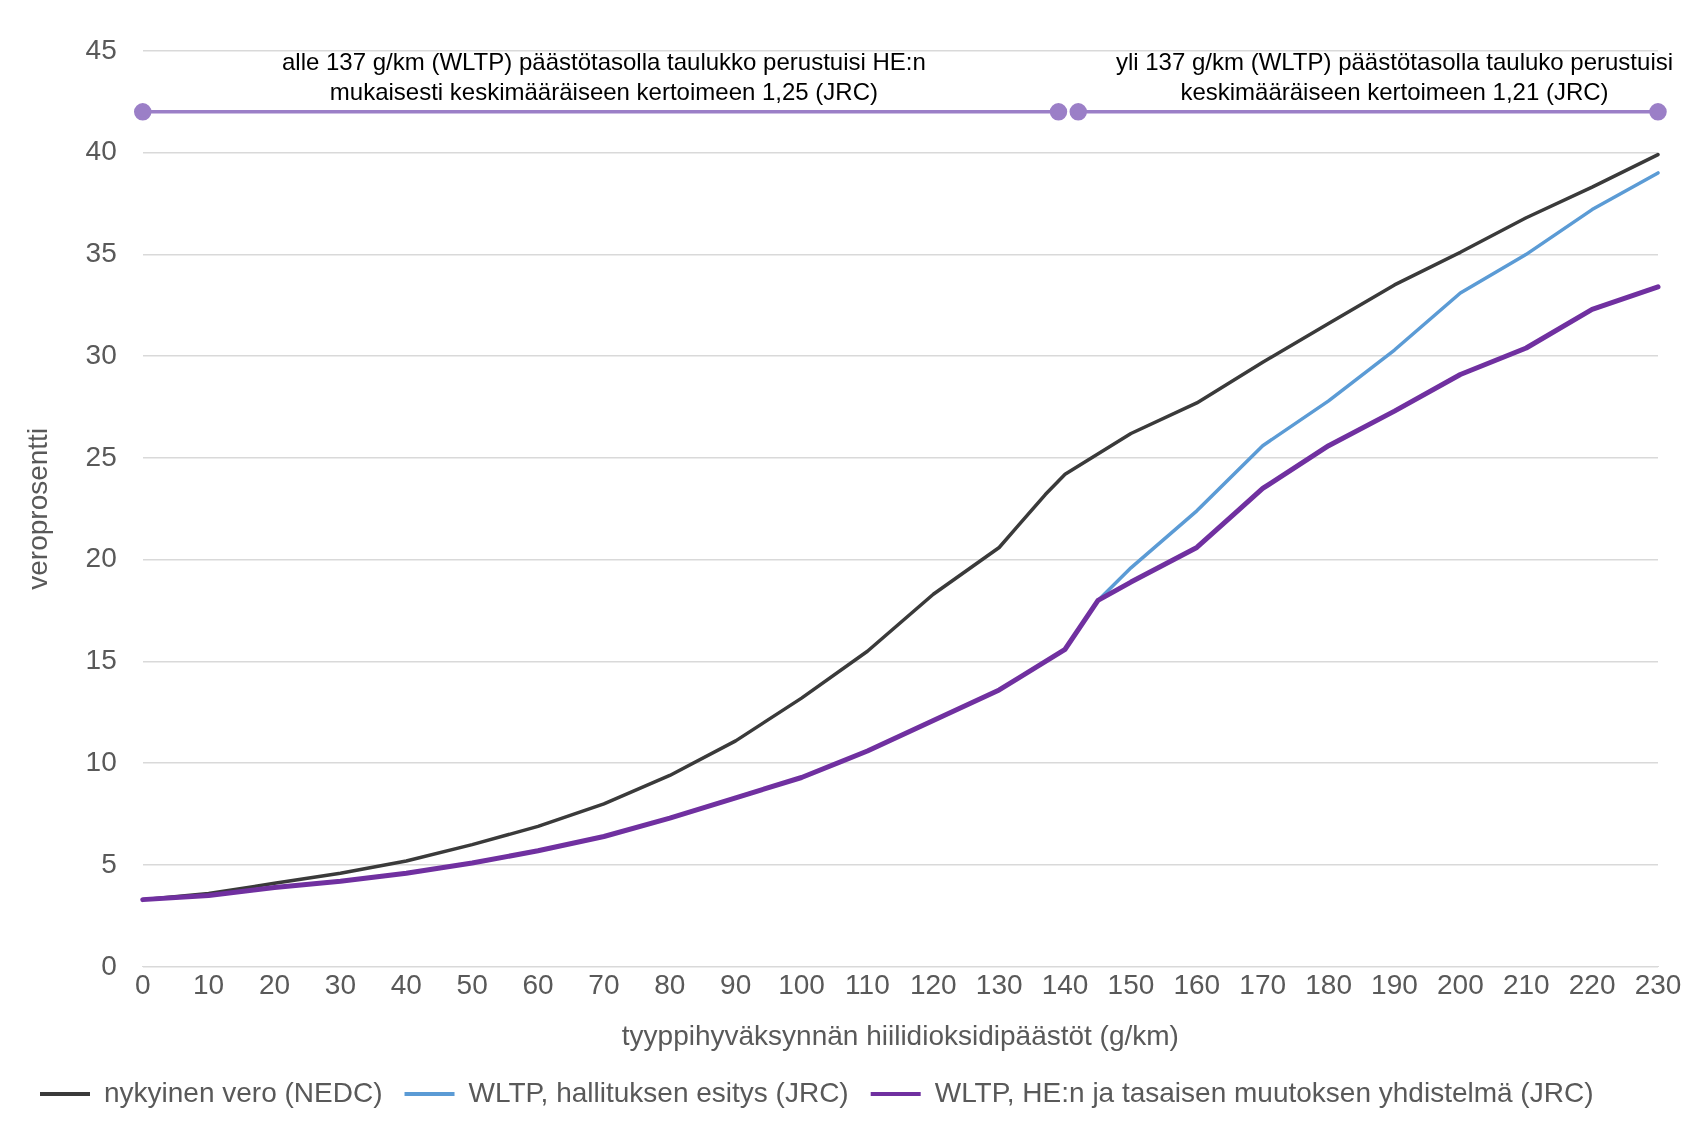 This screenshot has width=1703, height=1134. I want to click on x-tick-label: 20, so click(274, 985).